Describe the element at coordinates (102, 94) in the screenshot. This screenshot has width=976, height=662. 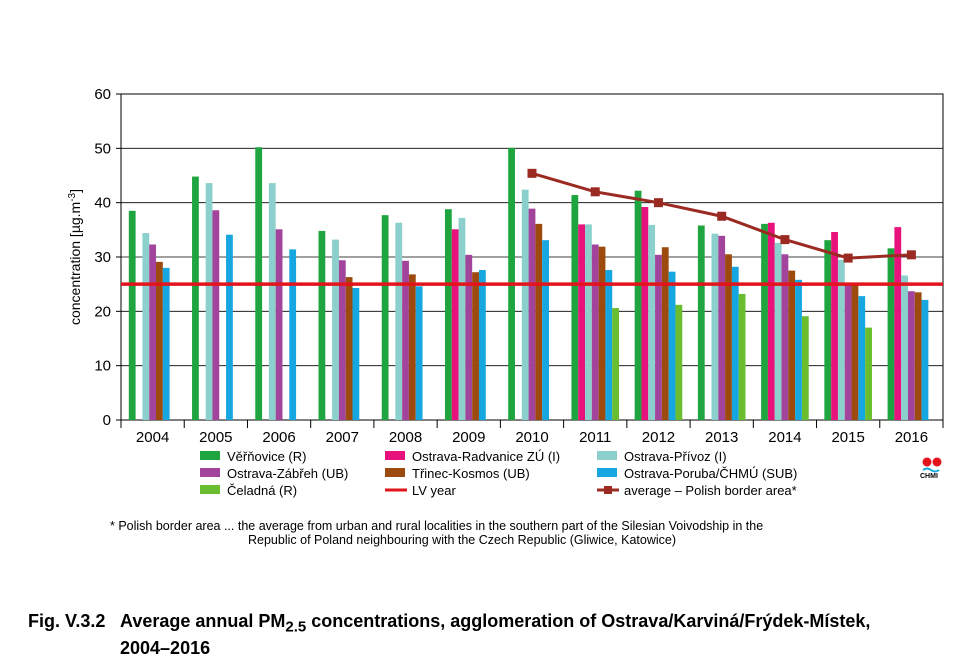
I see `y-tick-label: 60` at that location.